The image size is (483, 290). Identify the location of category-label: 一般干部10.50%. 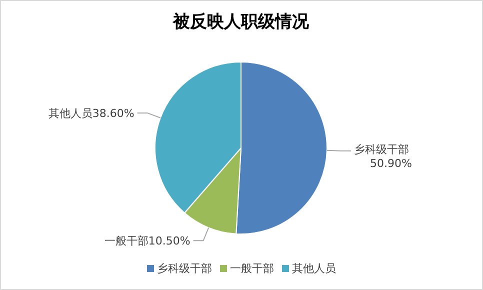
(147, 241).